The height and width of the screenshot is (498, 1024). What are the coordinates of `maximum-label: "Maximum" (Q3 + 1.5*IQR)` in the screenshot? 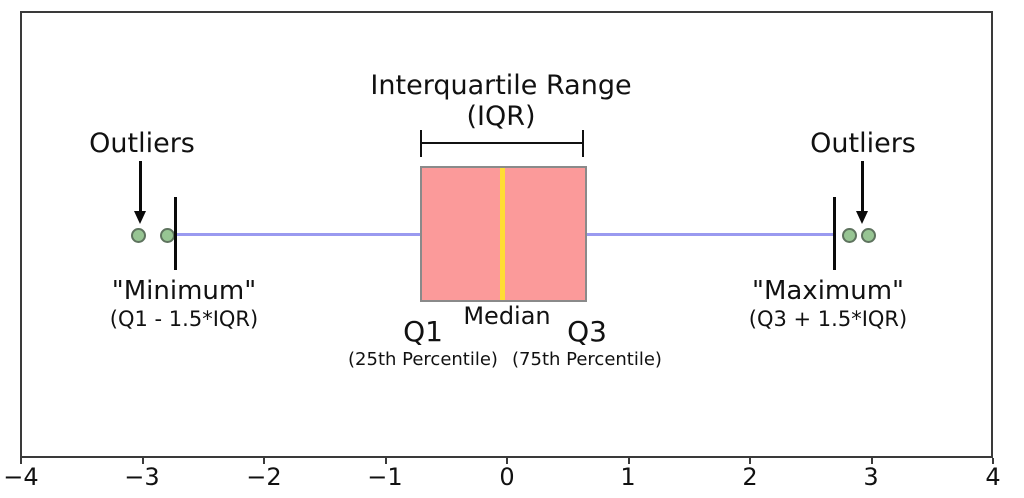 It's located at (828, 303).